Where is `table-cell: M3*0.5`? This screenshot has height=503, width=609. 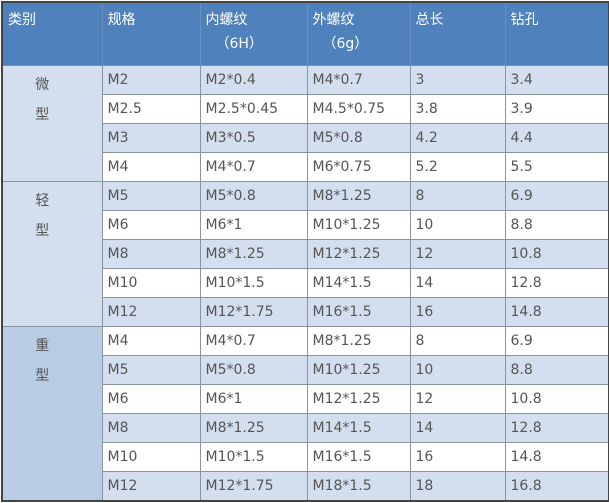
table-cell: M3*0.5 is located at coordinates (253, 138).